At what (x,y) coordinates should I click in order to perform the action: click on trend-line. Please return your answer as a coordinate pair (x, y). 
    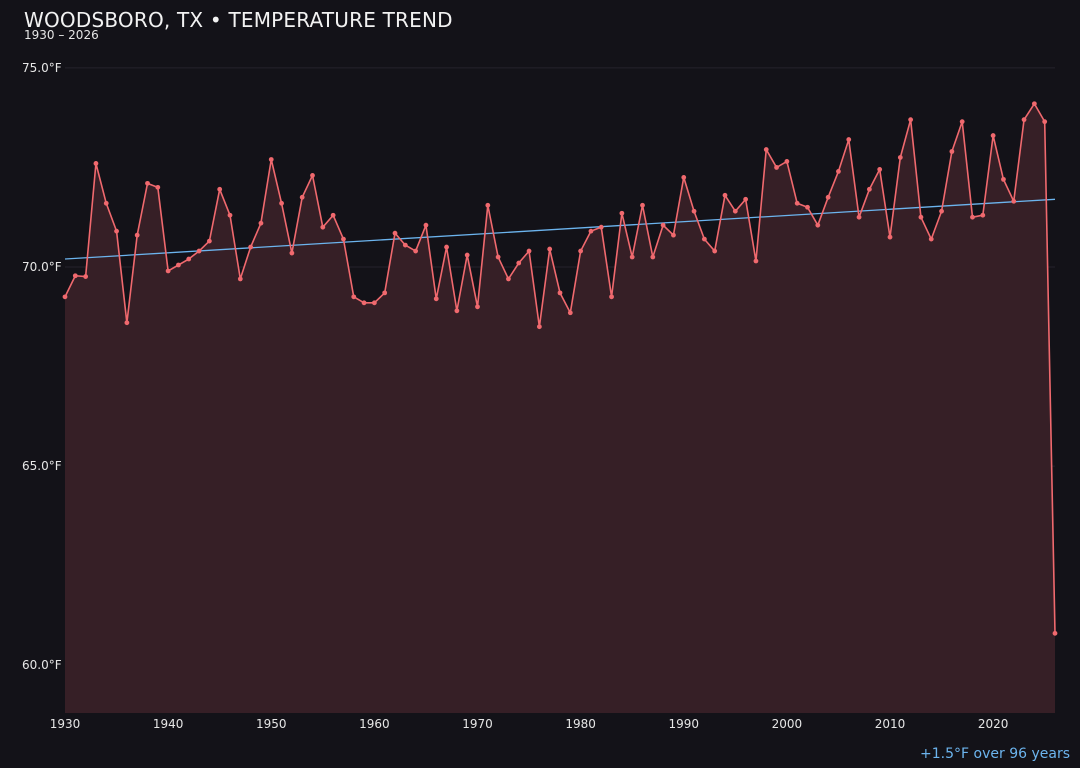
    Looking at the image, I should click on (560, 229).